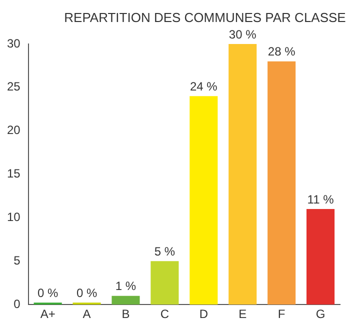 Image resolution: width=356 pixels, height=329 pixels. Describe the element at coordinates (242, 34) in the screenshot. I see `data-label: 30 %` at that location.